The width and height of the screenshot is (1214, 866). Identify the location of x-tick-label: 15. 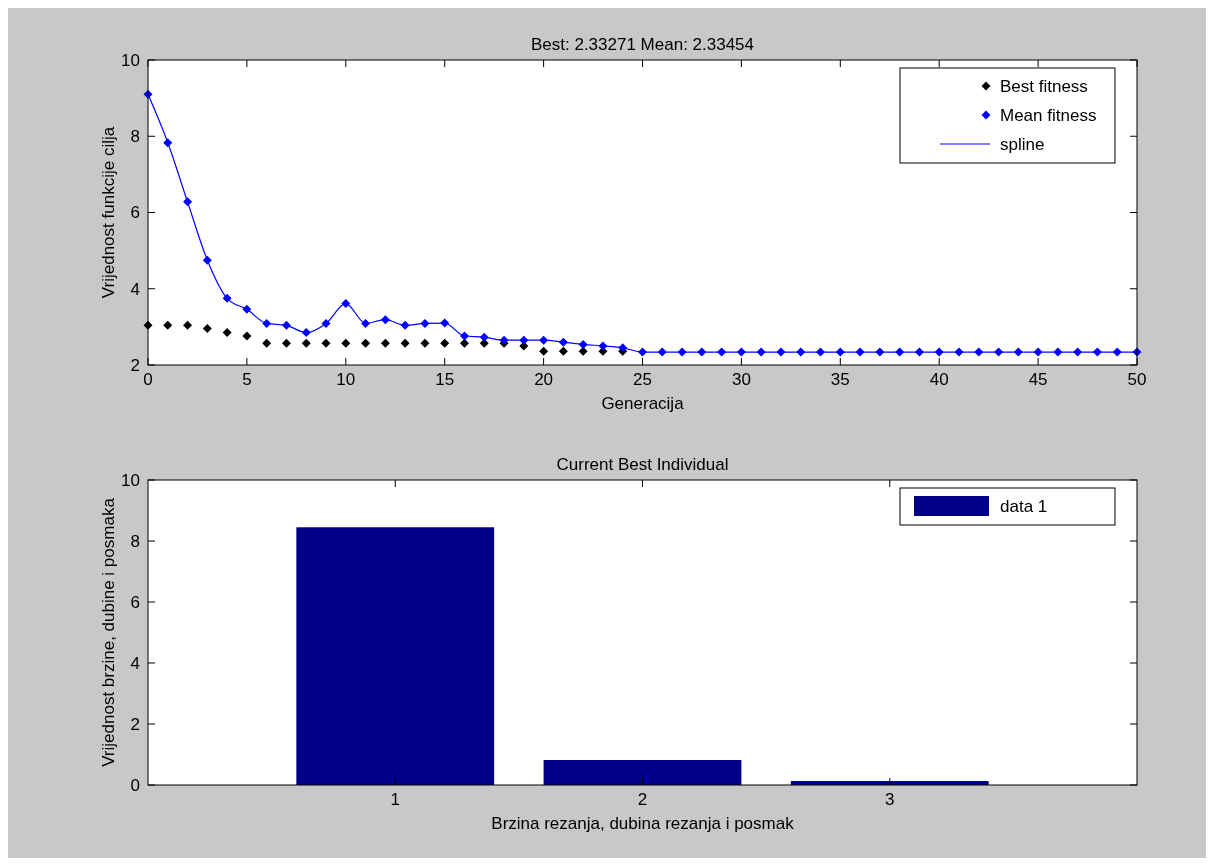
(445, 379).